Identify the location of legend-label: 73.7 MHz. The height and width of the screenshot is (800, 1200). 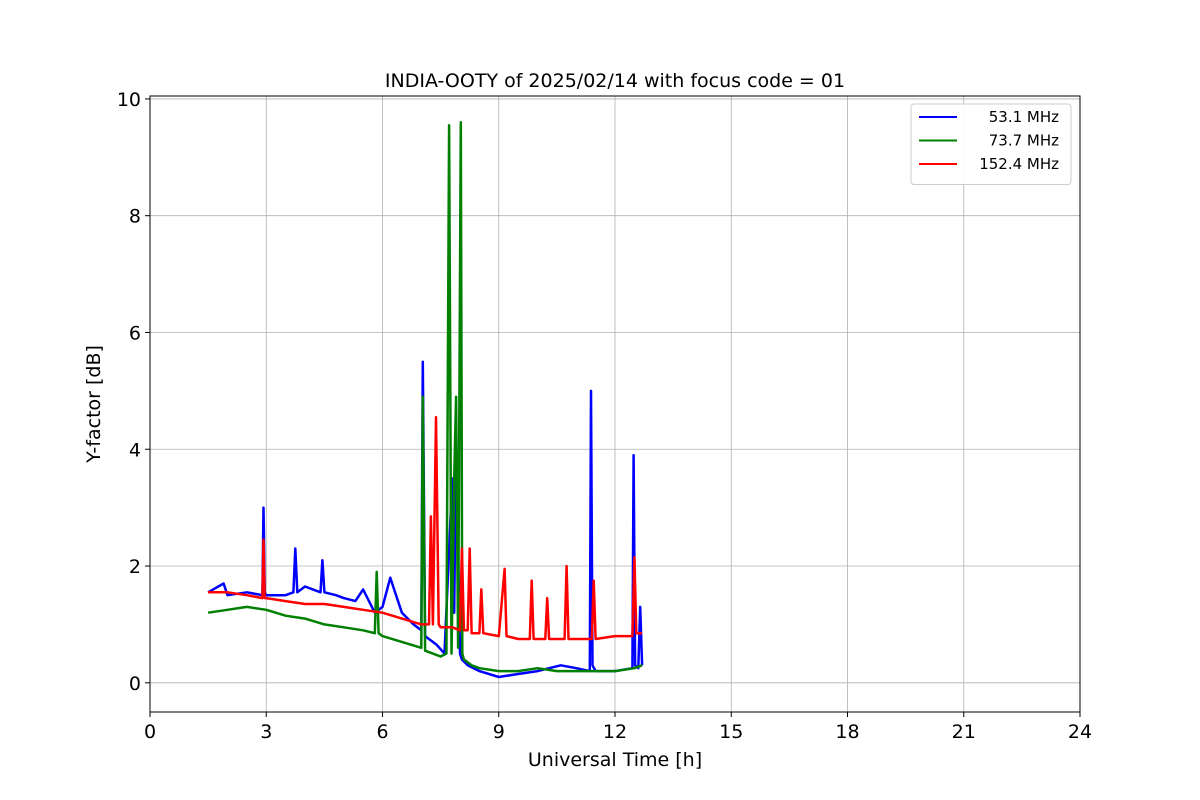
(1024, 141).